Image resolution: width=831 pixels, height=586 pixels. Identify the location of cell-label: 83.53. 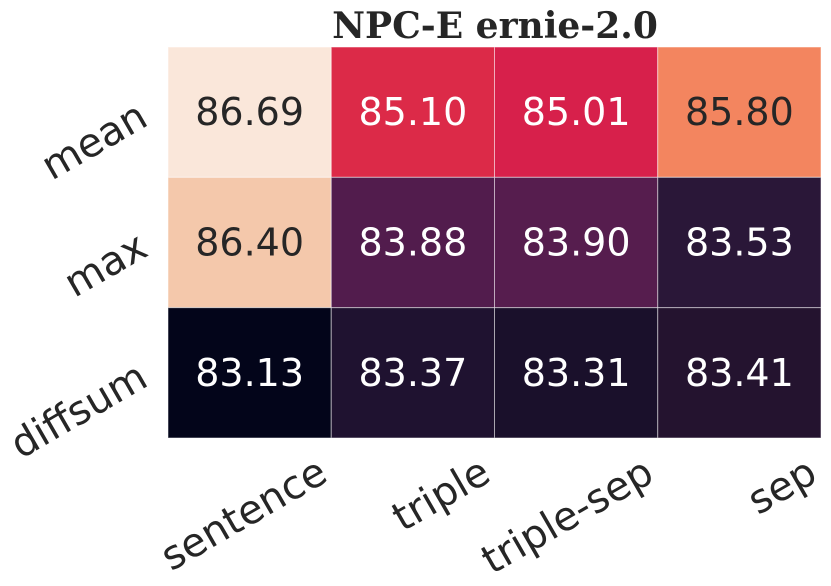
(739, 243).